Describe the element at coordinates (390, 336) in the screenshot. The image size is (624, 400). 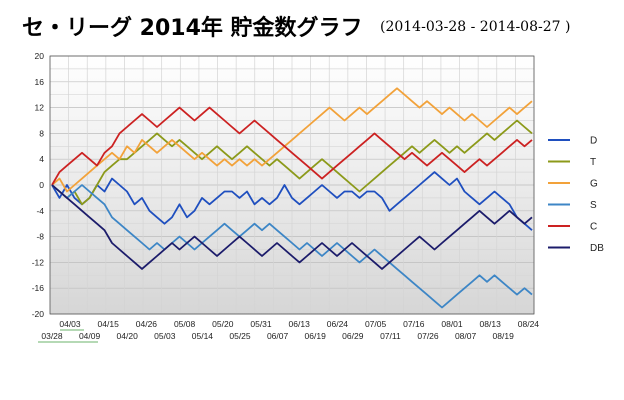
I see `x-tick-label-lower: 07/11` at that location.